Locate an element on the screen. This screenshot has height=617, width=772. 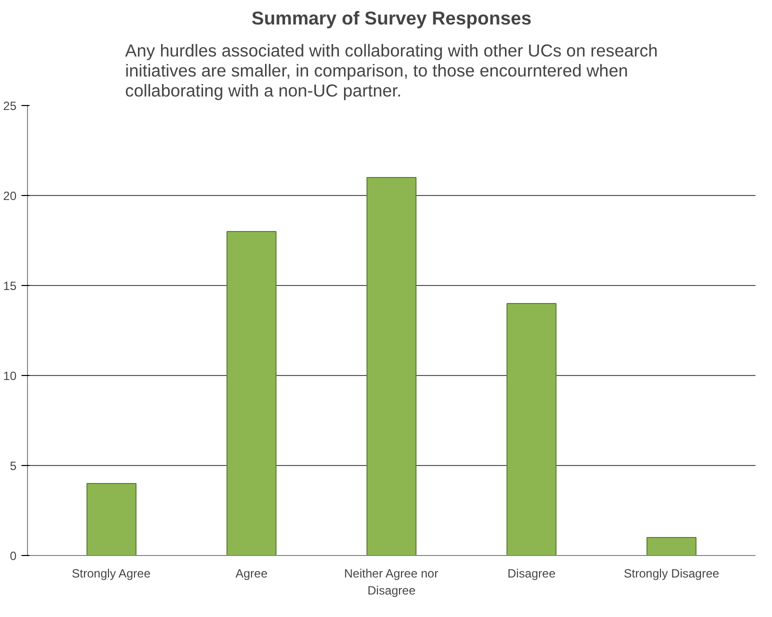
y-tick-label: 25 is located at coordinates (10, 106).